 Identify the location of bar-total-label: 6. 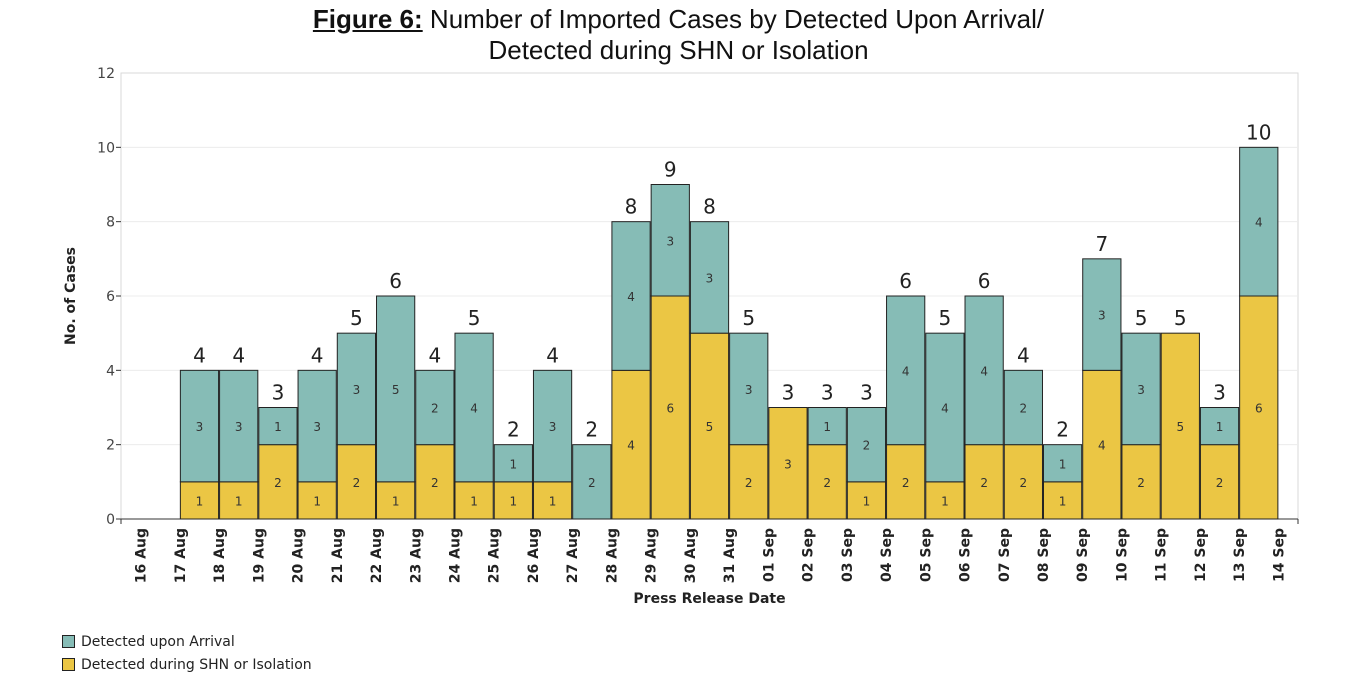
(905, 281).